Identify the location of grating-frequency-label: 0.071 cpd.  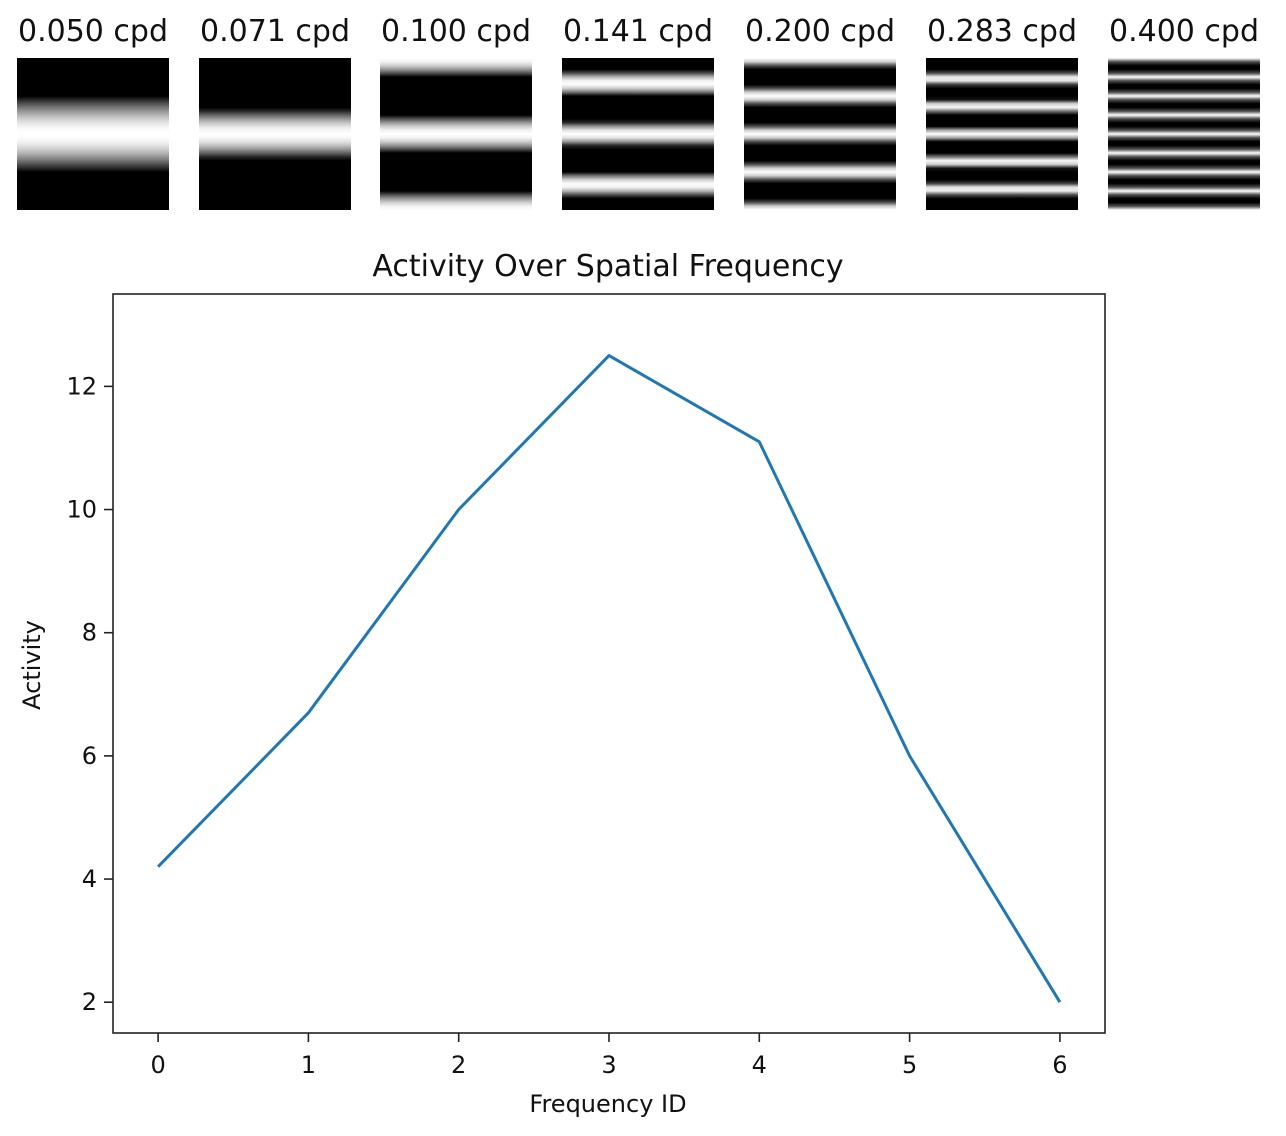
(275, 31).